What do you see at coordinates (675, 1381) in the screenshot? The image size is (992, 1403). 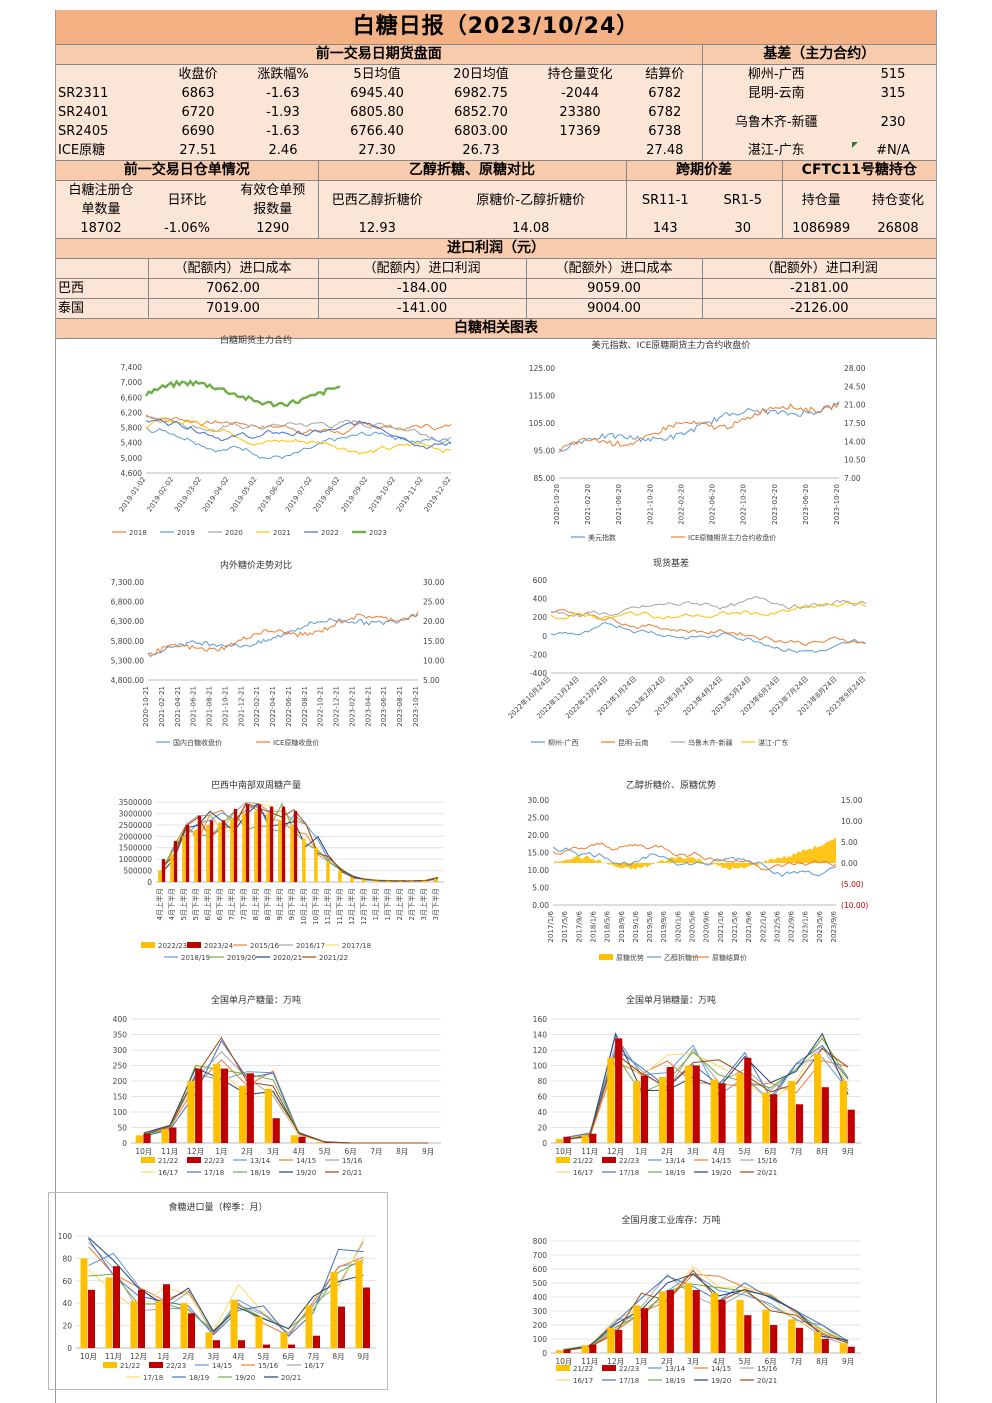 I see `legend-label: 18/19` at bounding box center [675, 1381].